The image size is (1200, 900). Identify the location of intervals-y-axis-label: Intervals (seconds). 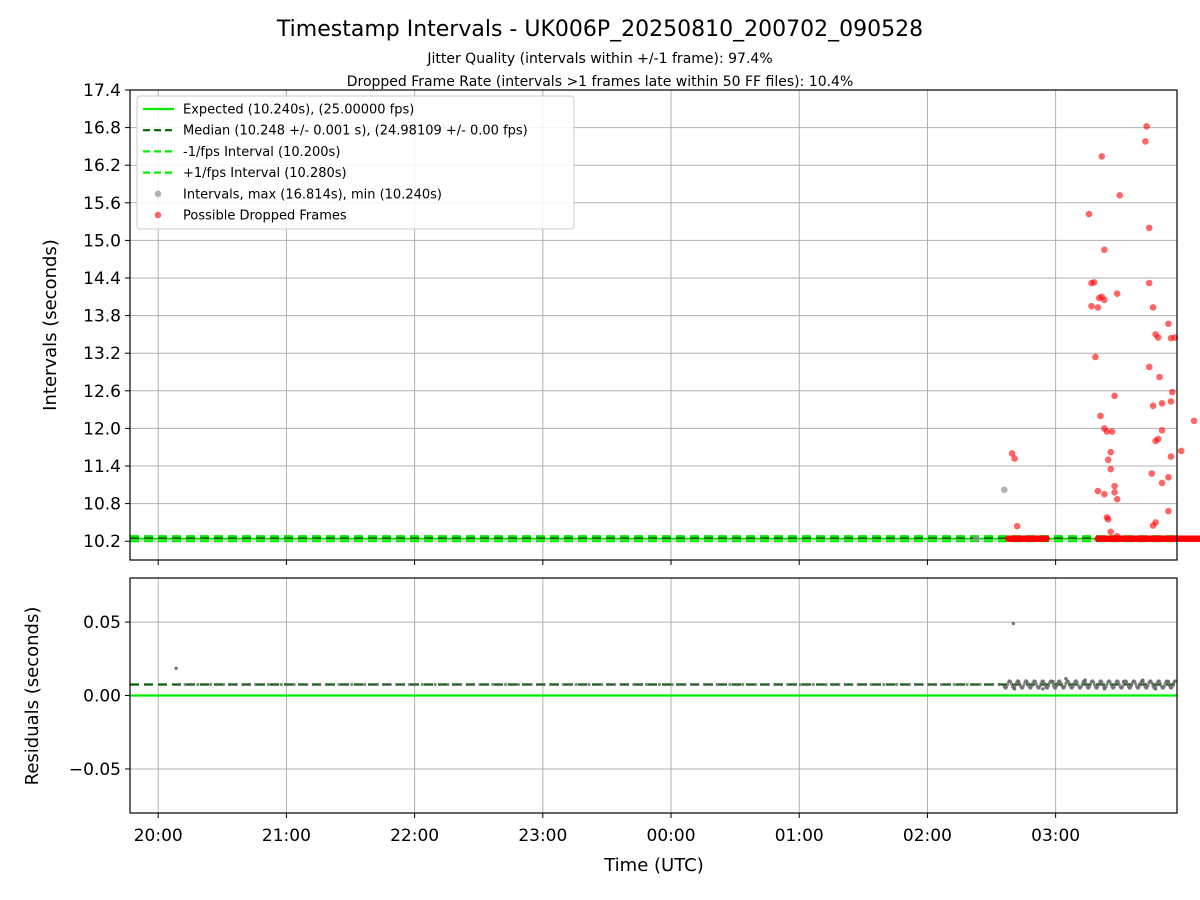
(50, 325).